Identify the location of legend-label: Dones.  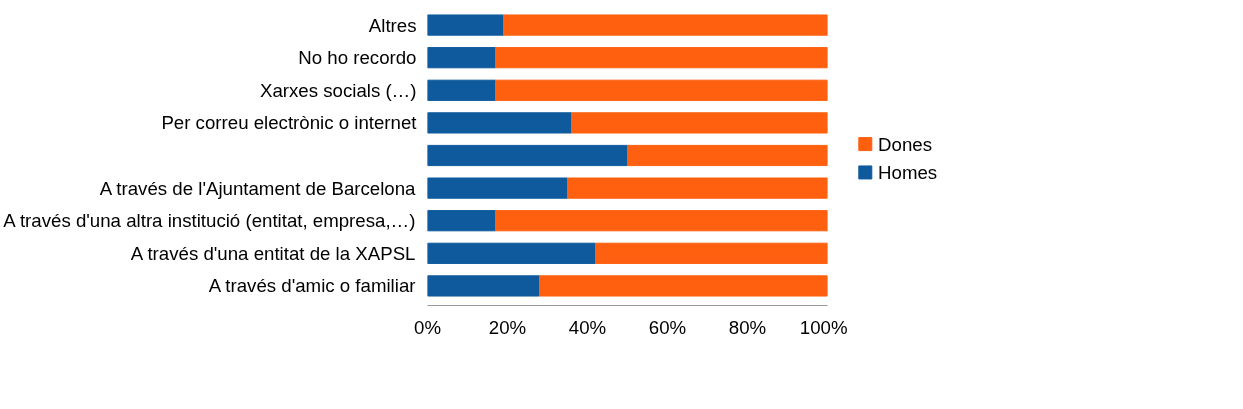
(905, 144).